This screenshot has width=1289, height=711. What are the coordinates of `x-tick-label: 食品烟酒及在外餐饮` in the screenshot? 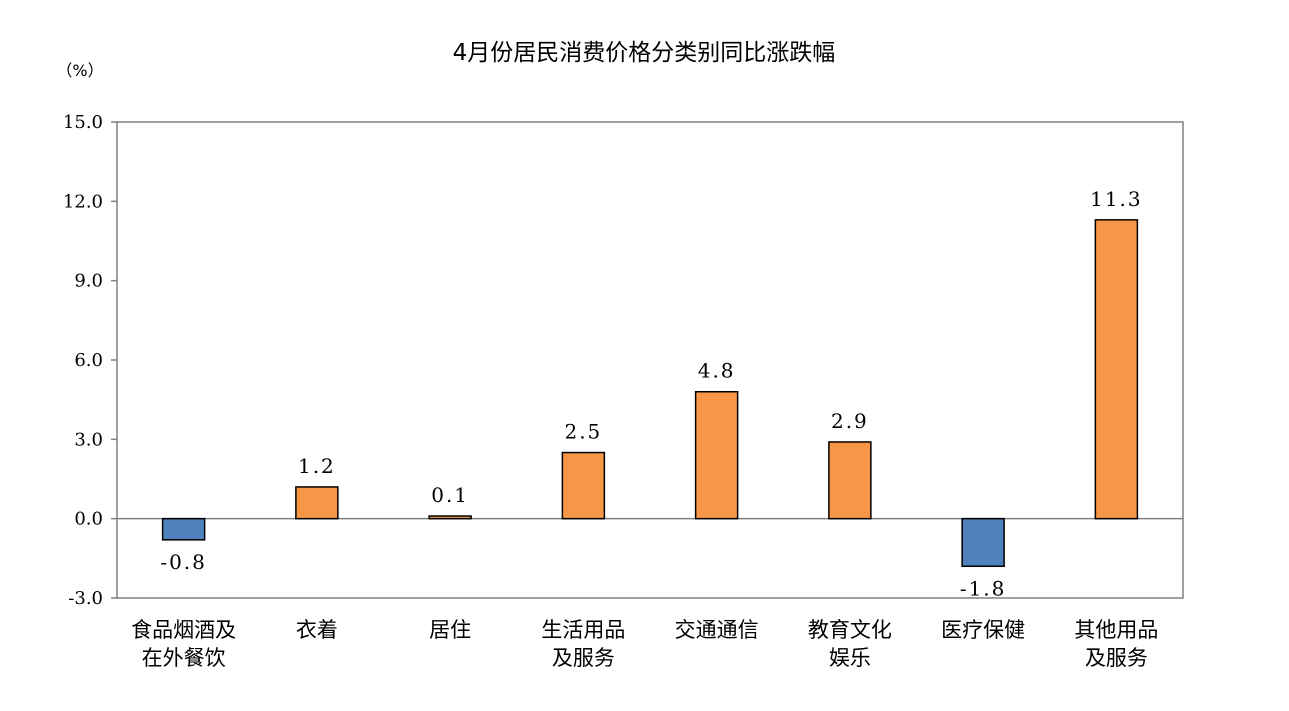 It's located at (183, 644).